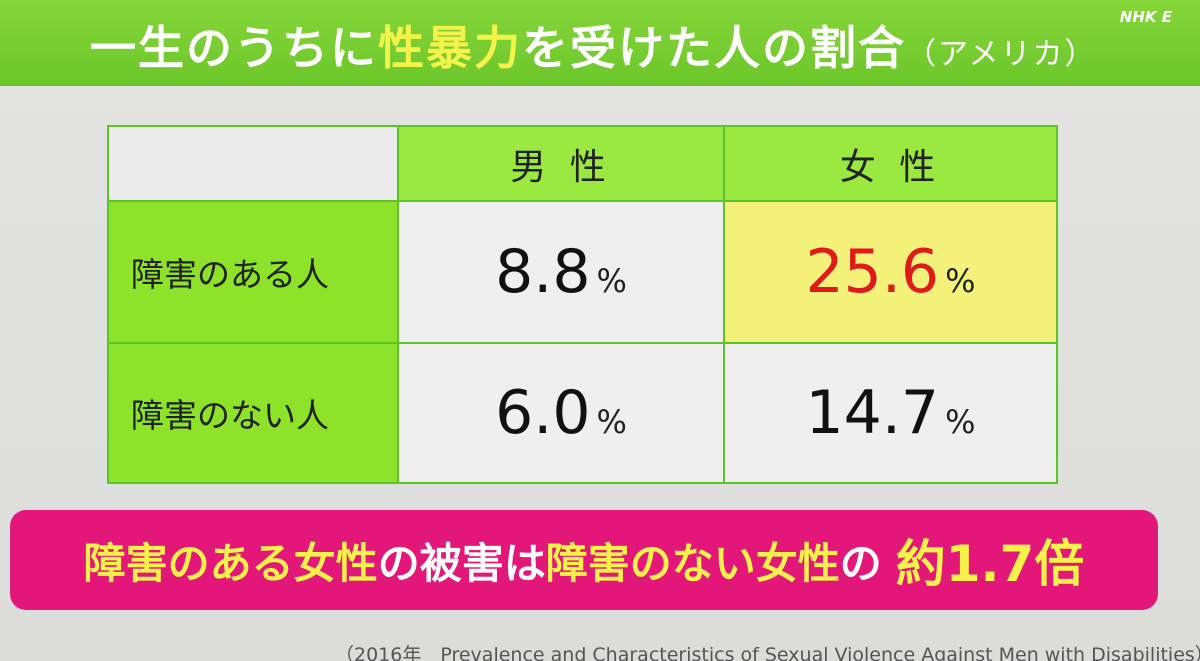 The height and width of the screenshot is (661, 1200). I want to click on title: 一生のうちに性暴力を受けた人の割合（アメリカ）, so click(593, 45).